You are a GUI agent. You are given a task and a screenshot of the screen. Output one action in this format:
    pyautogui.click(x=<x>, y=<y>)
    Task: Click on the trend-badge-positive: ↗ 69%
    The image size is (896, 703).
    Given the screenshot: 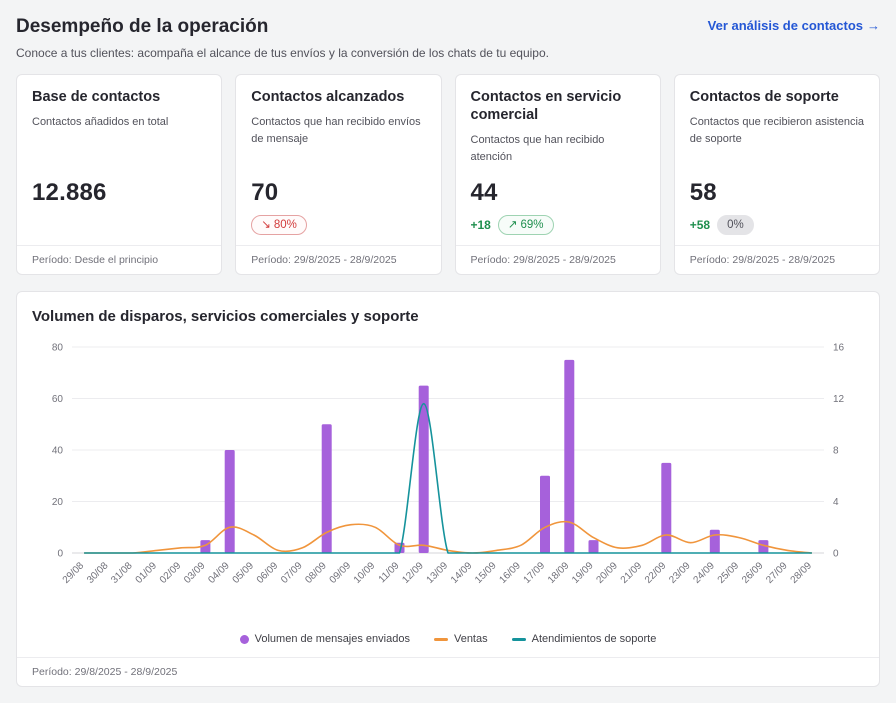 What is the action you would take?
    pyautogui.click(x=525, y=225)
    